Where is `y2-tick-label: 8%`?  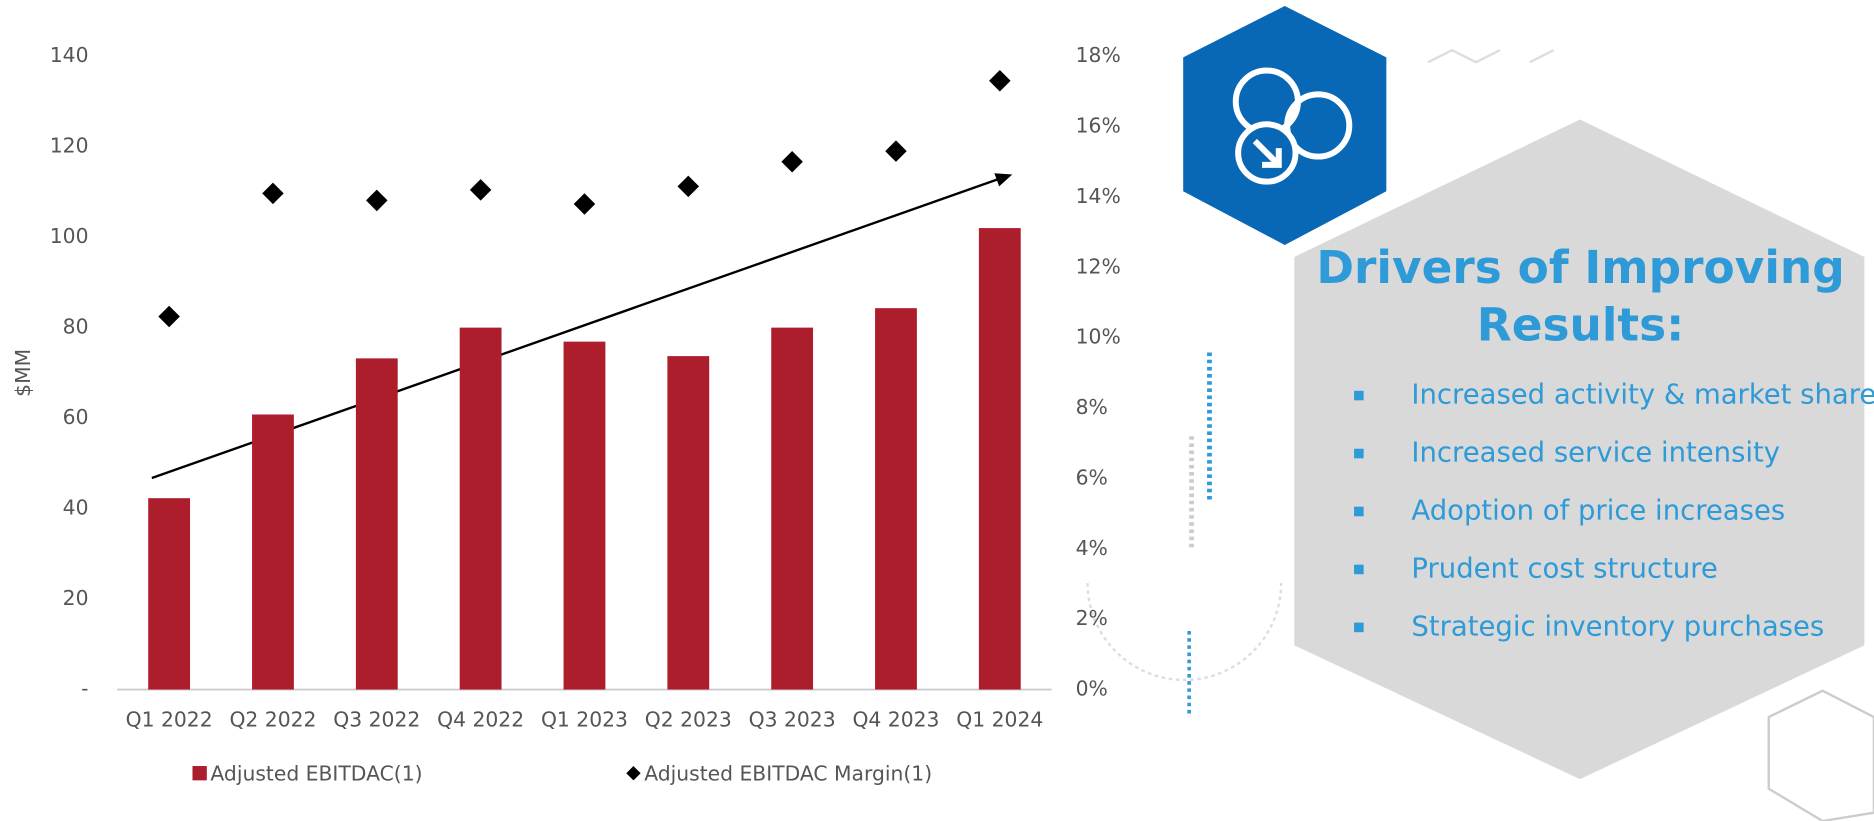 y2-tick-label: 8% is located at coordinates (1092, 407).